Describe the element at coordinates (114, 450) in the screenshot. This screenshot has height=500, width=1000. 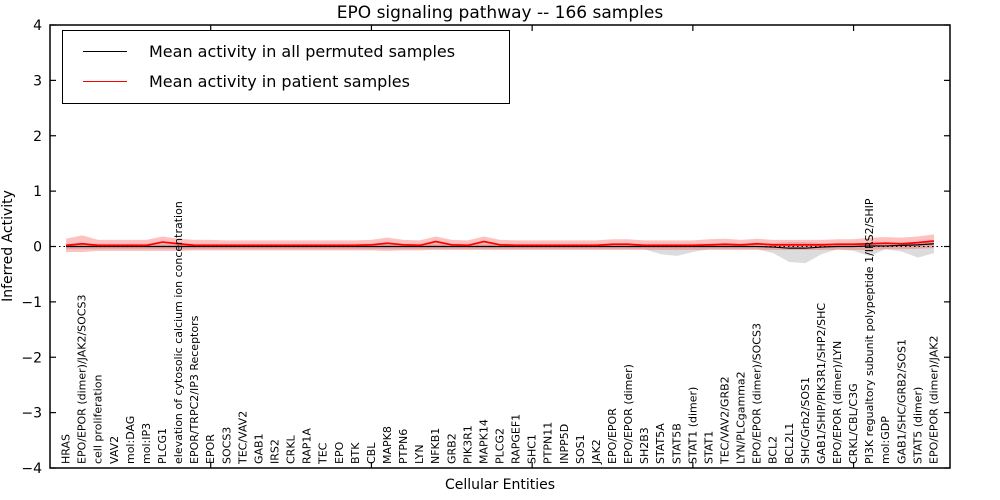
I see `x-category-label: VAV2` at that location.